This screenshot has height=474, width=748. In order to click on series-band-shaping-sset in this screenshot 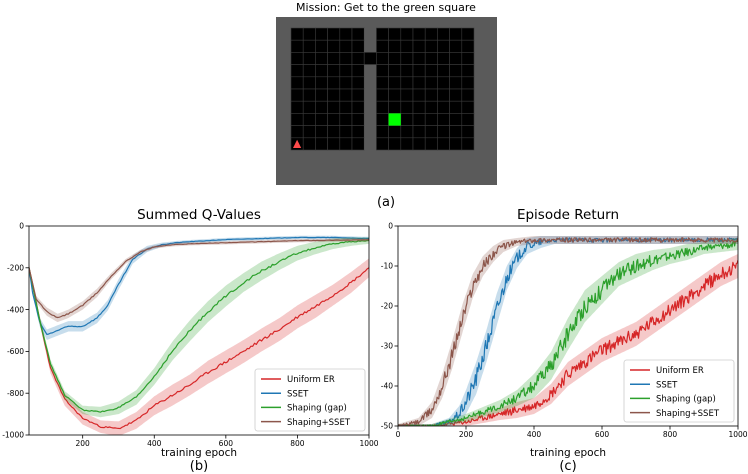, I will do `click(199, 280)`.